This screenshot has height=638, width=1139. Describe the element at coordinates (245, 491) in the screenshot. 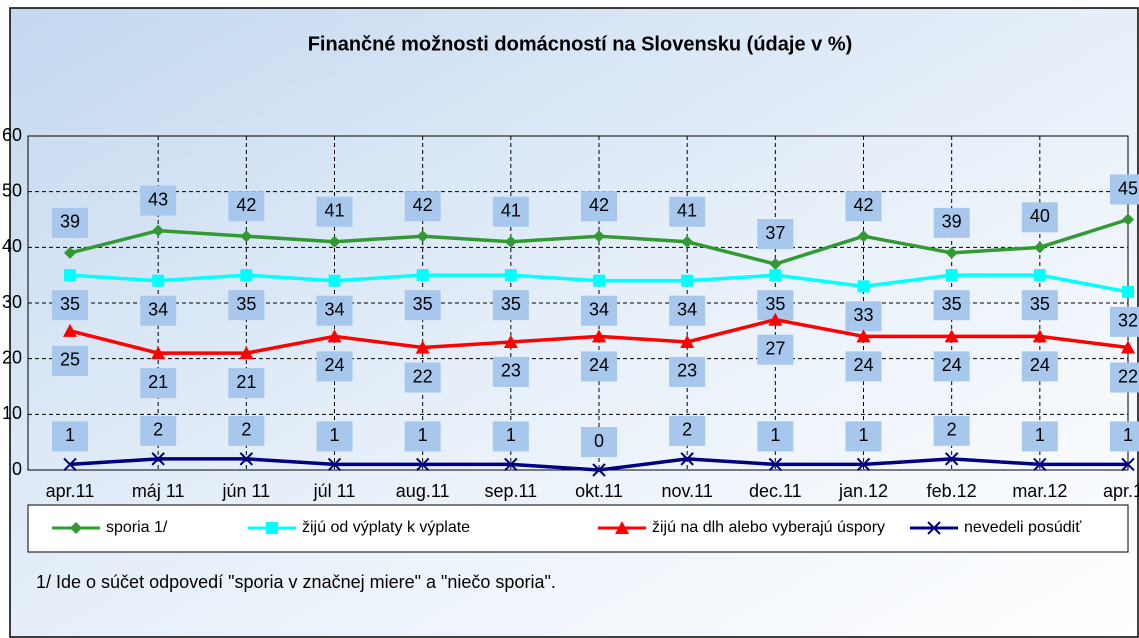

I see `x-tick-label: jún 11` at that location.